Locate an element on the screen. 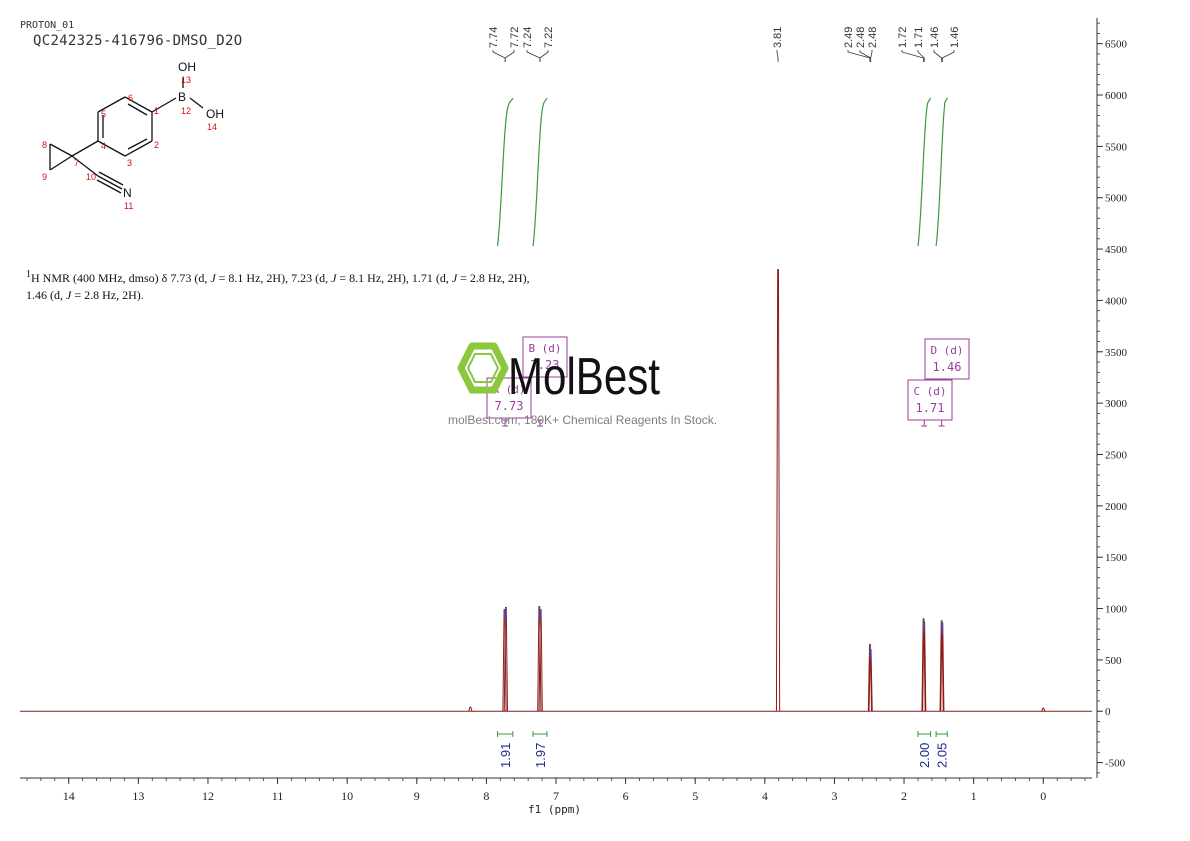  atom-number-11: 11 is located at coordinates (128, 206).